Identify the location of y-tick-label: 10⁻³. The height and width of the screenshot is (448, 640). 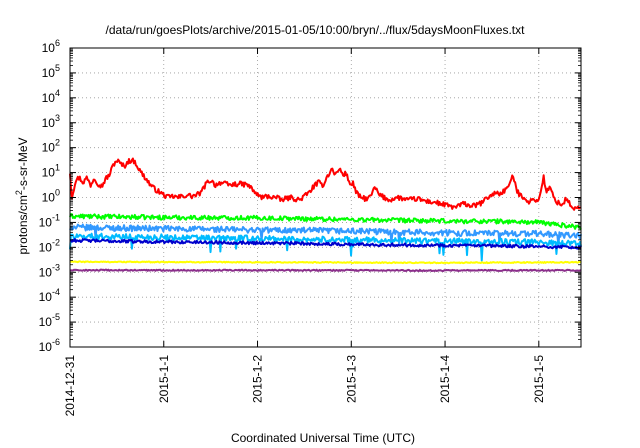
(49, 270).